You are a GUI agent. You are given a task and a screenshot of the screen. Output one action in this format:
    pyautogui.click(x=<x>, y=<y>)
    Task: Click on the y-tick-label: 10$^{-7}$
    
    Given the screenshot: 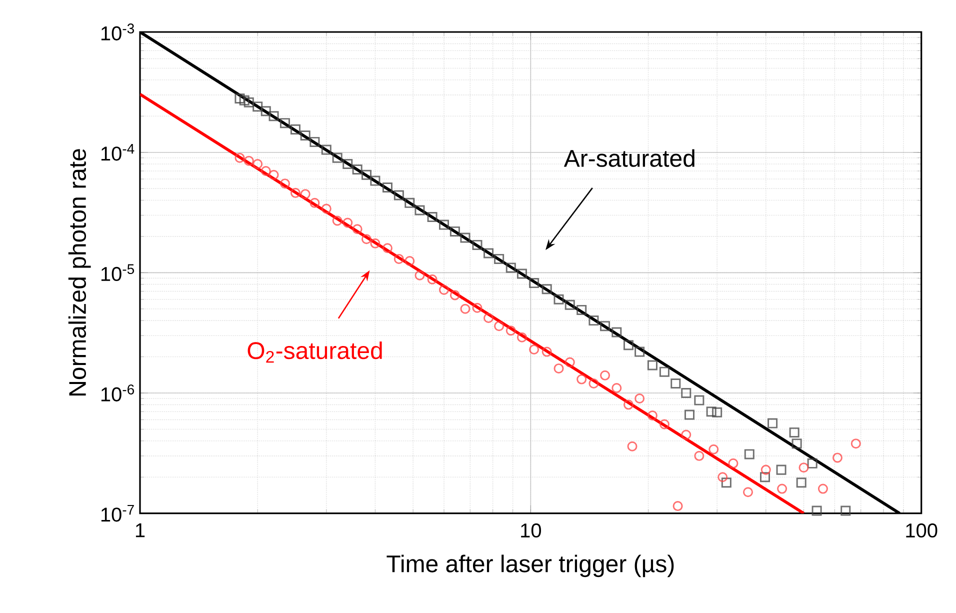 What is the action you would take?
    pyautogui.click(x=117, y=513)
    